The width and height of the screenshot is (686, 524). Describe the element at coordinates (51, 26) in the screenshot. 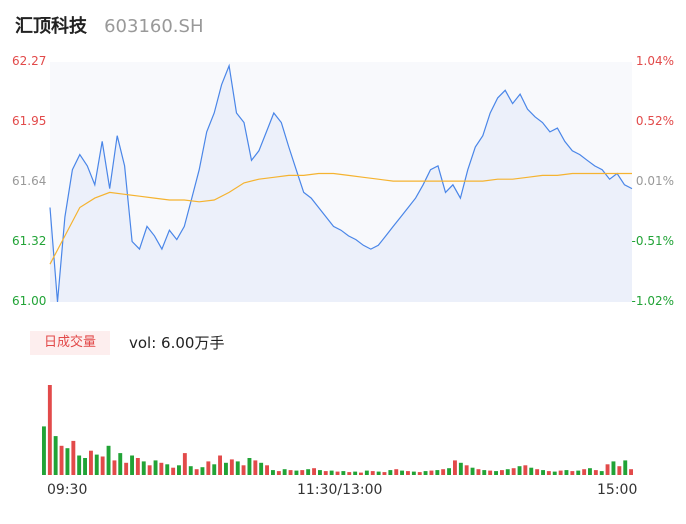

I see `stock-name: 汇顶科技` at that location.